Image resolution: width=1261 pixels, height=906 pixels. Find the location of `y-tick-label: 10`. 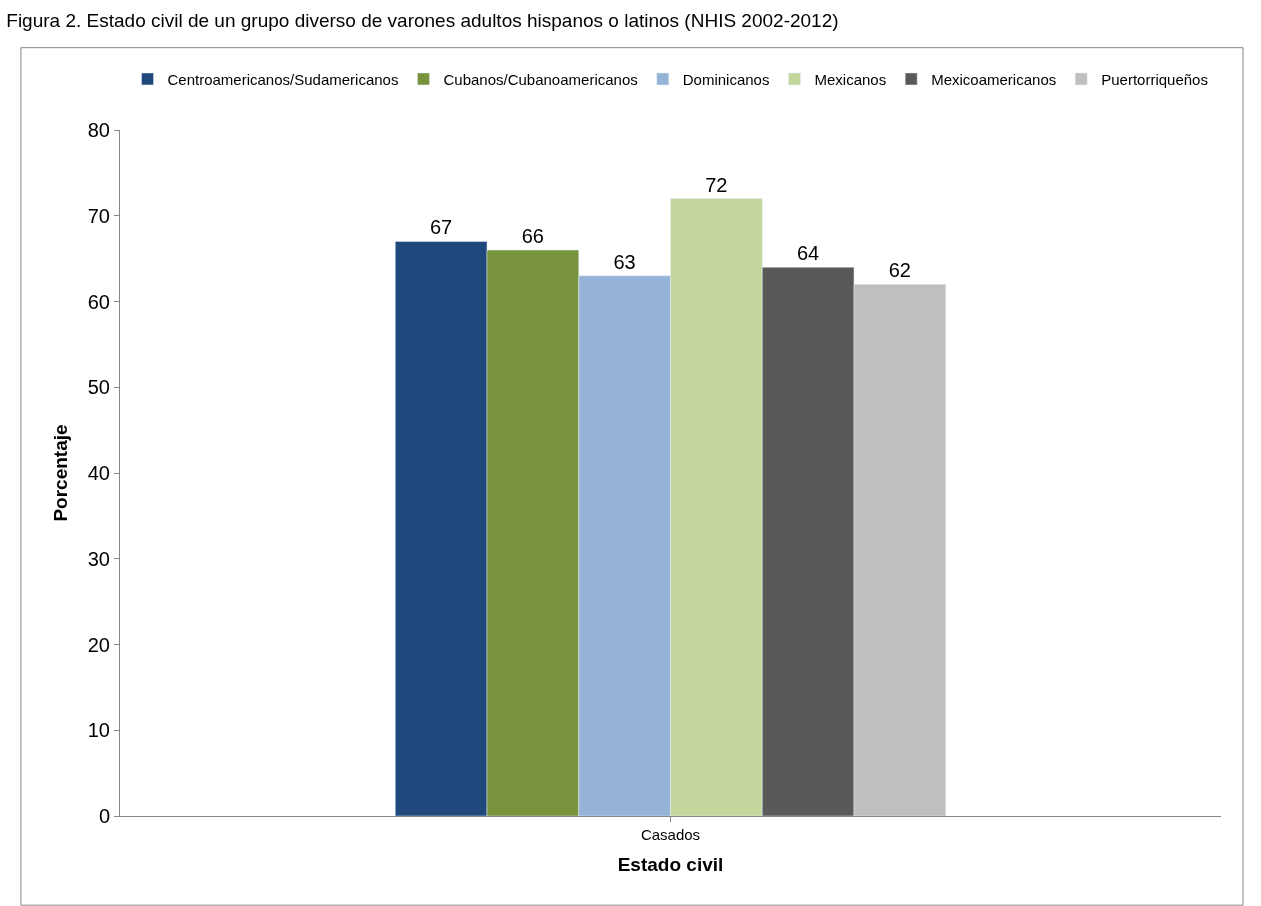

y-tick-label: 10 is located at coordinates (98, 730).